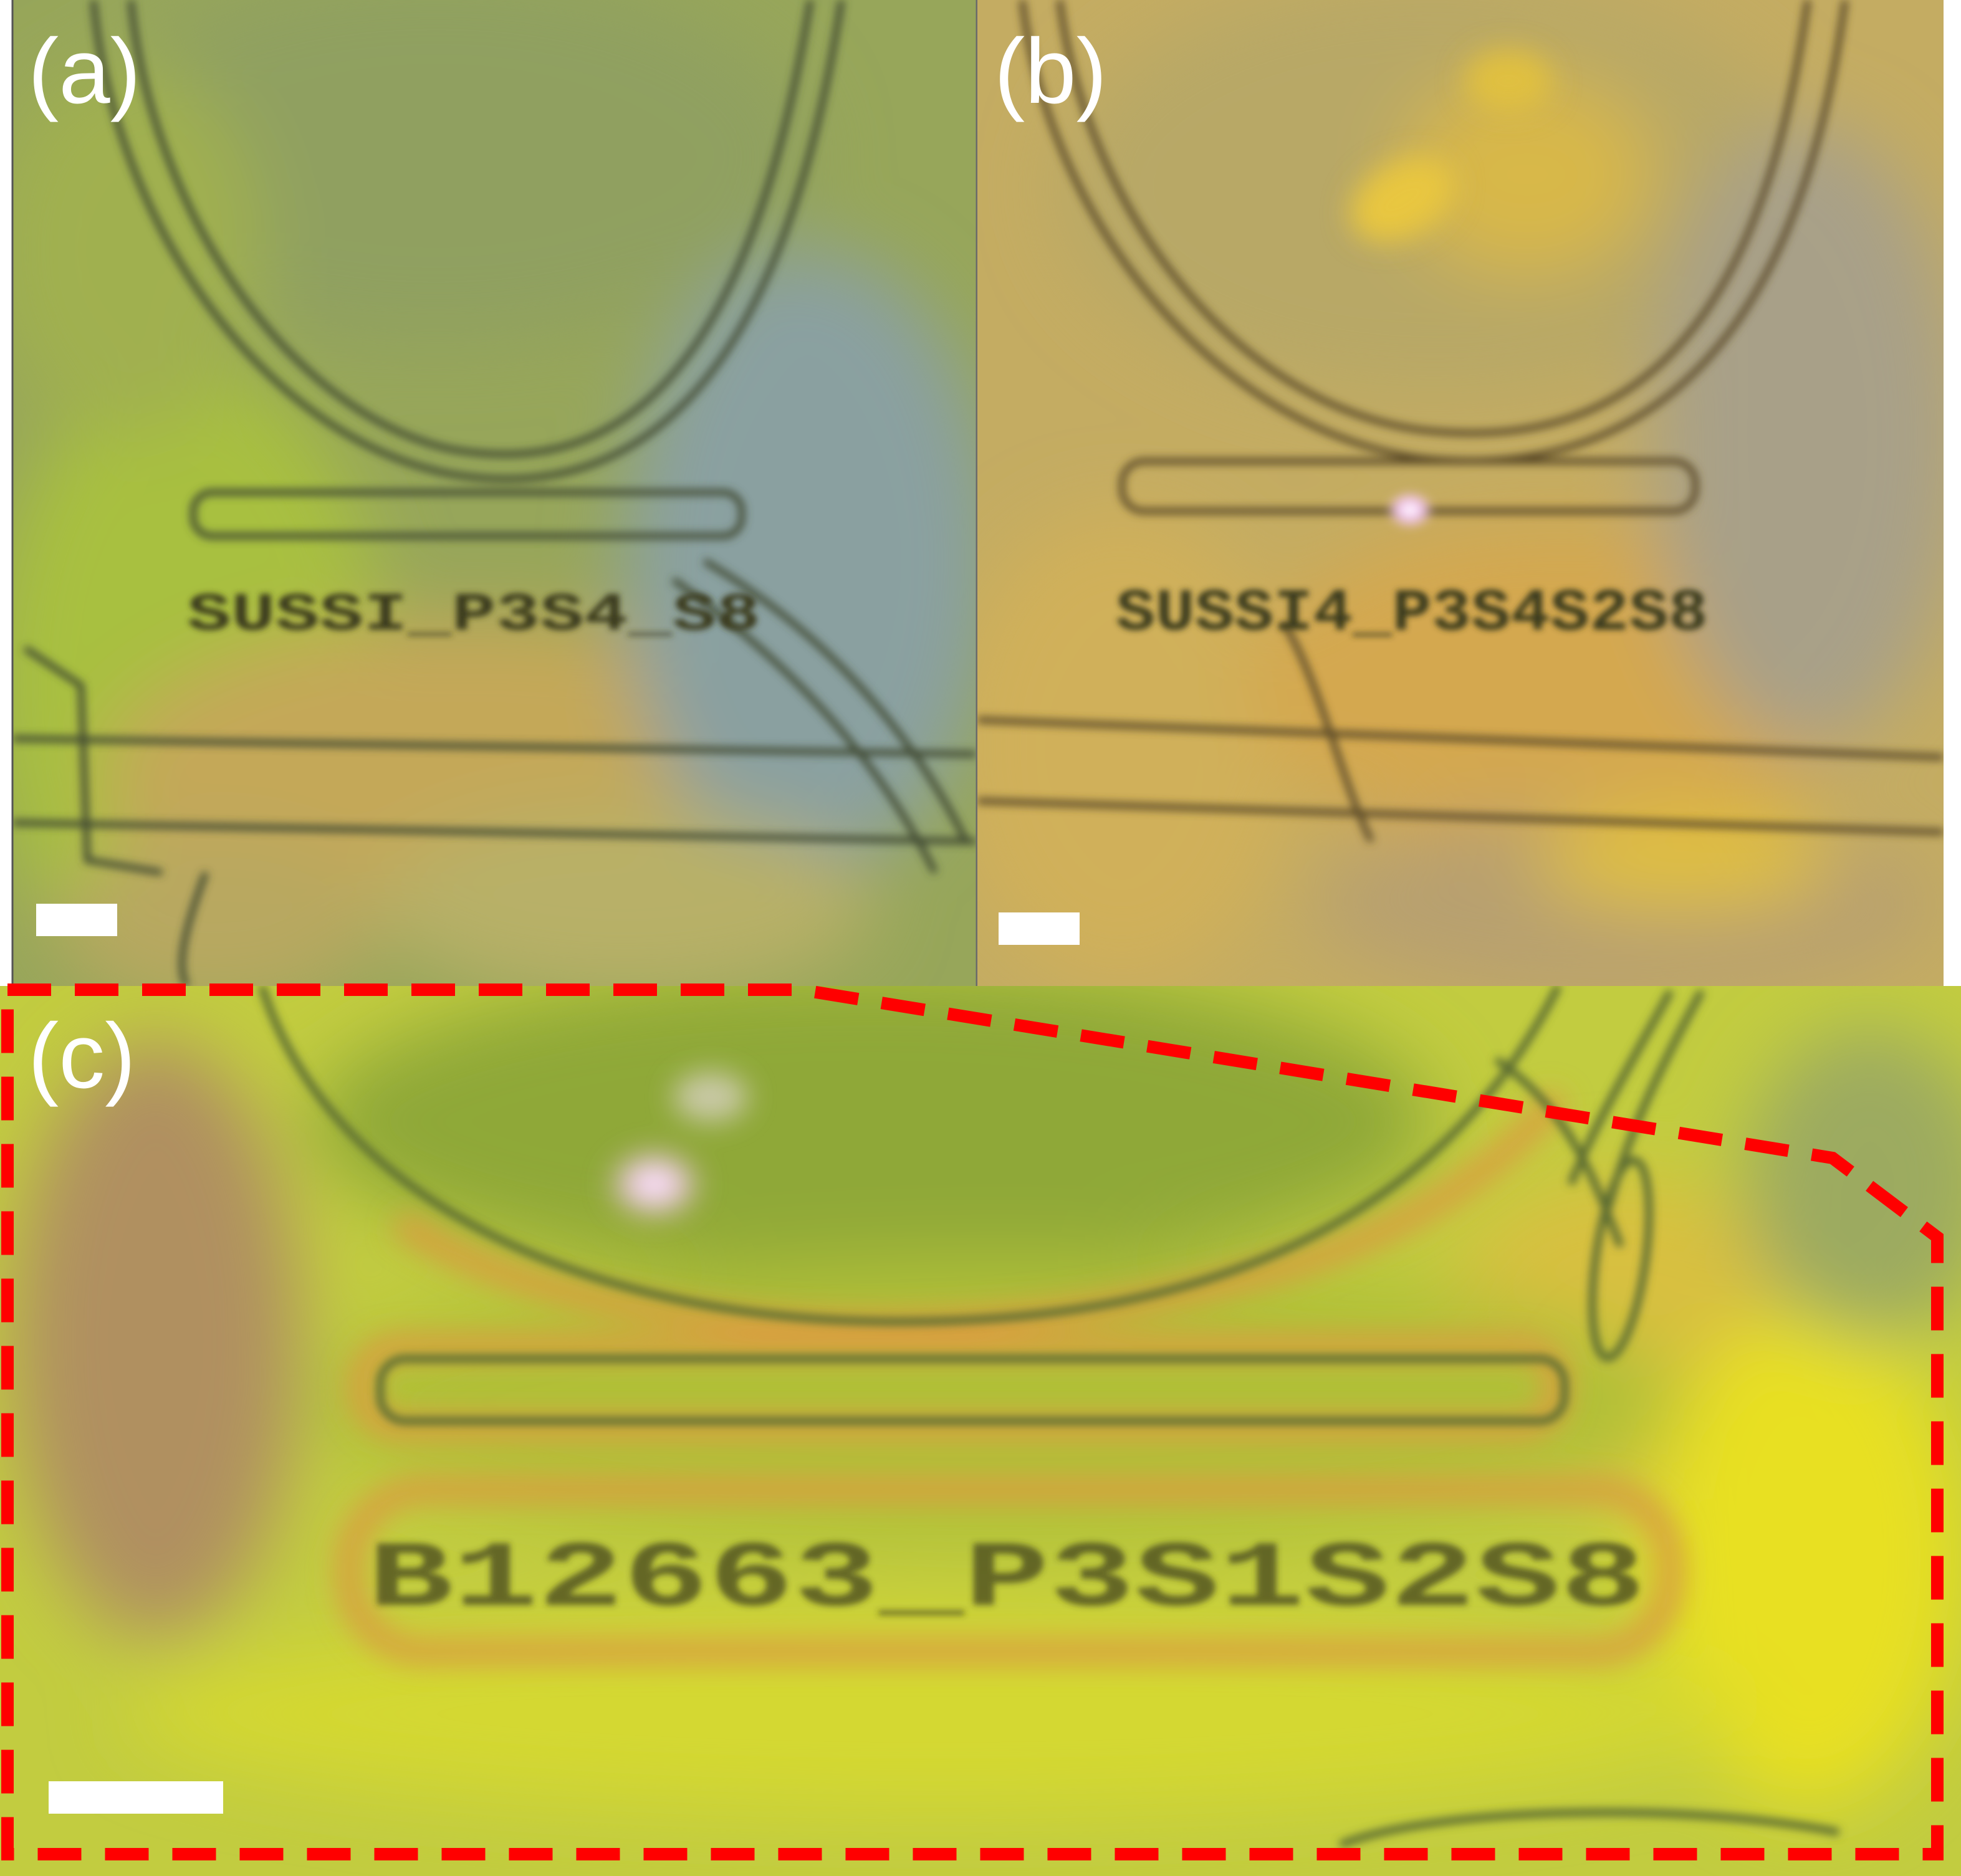 The height and width of the screenshot is (1876, 1961). What do you see at coordinates (76, 920) in the screenshot?
I see `panel-a-scale-bar` at bounding box center [76, 920].